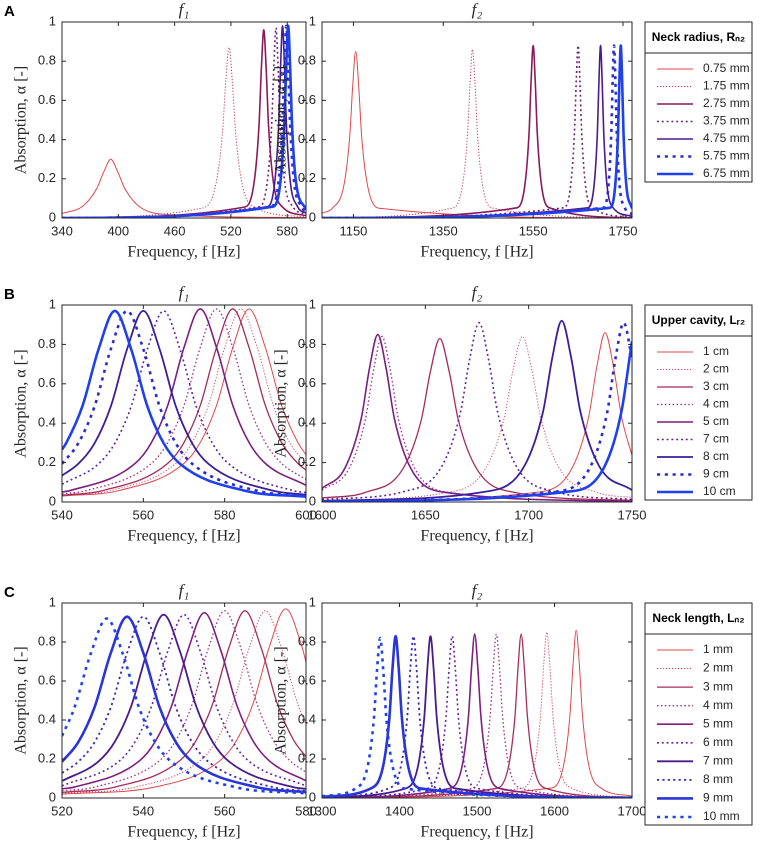 This screenshot has width=761, height=851. What do you see at coordinates (533, 230) in the screenshot?
I see `x-tick-label: 1550` at bounding box center [533, 230].